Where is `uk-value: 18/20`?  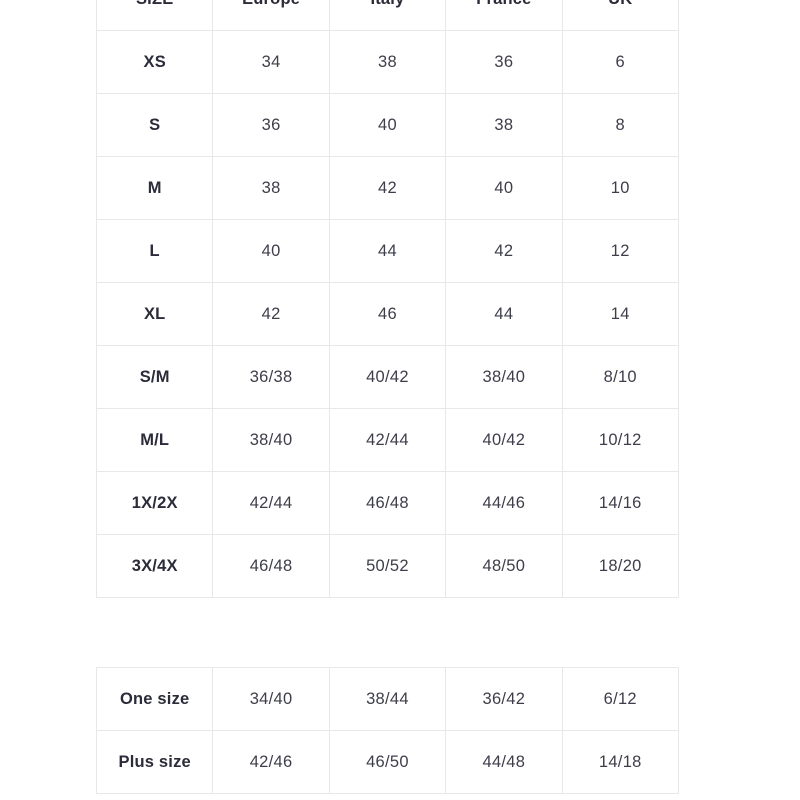
uk-value: 18/20 is located at coordinates (620, 566).